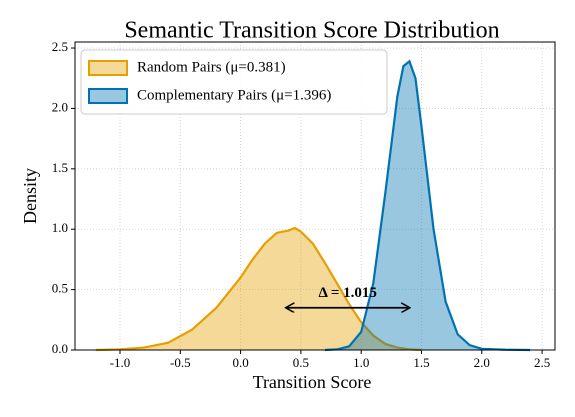 This screenshot has width=575, height=417. What do you see at coordinates (60, 348) in the screenshot?
I see `y-tick-label: 0.0` at bounding box center [60, 348].